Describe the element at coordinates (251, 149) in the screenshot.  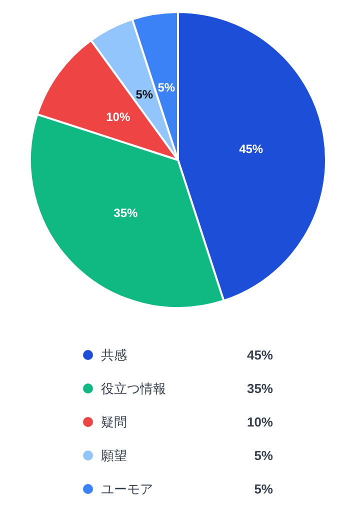
I see `data-label: 45%` at that location.